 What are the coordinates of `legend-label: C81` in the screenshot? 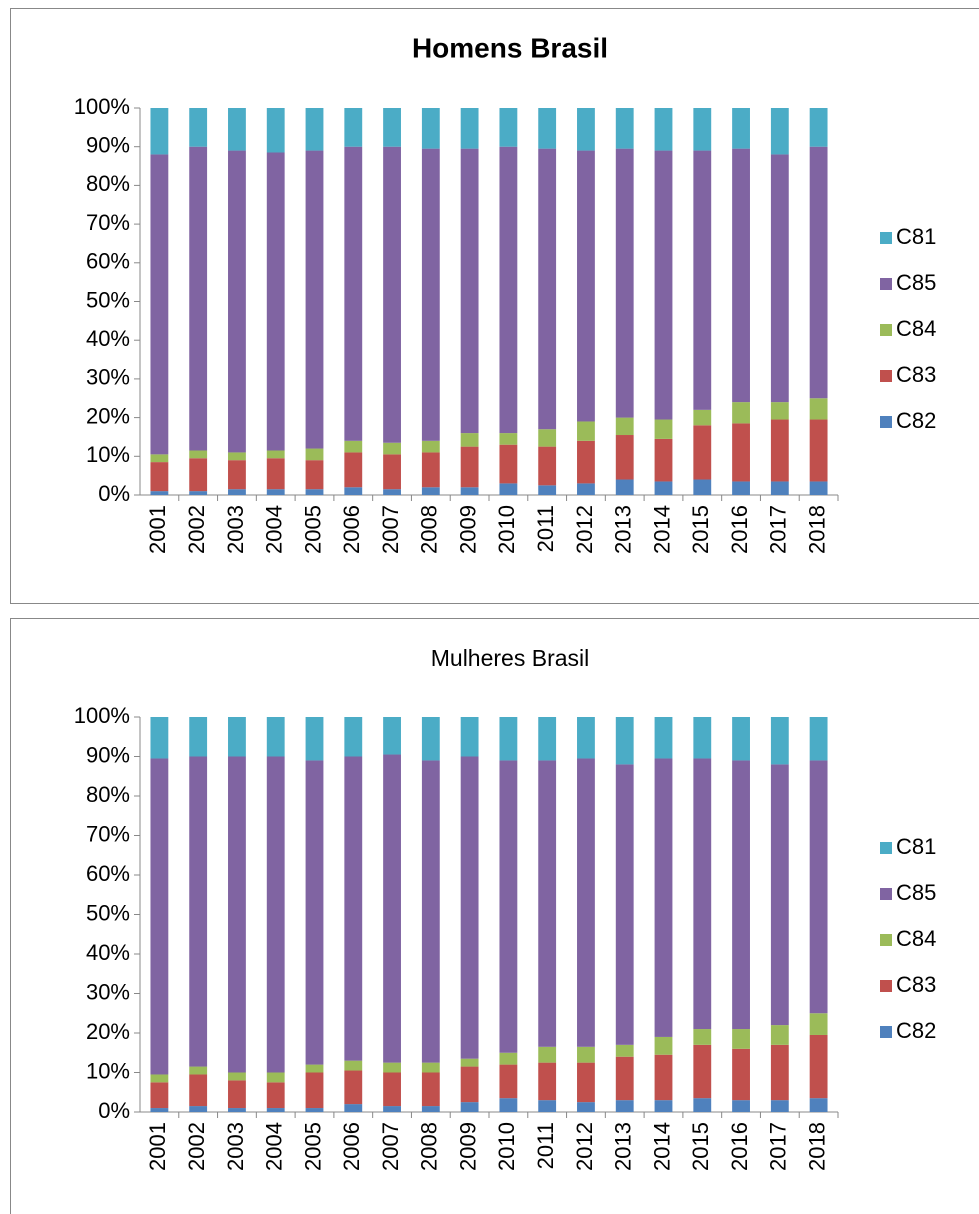 It's located at (916, 846).